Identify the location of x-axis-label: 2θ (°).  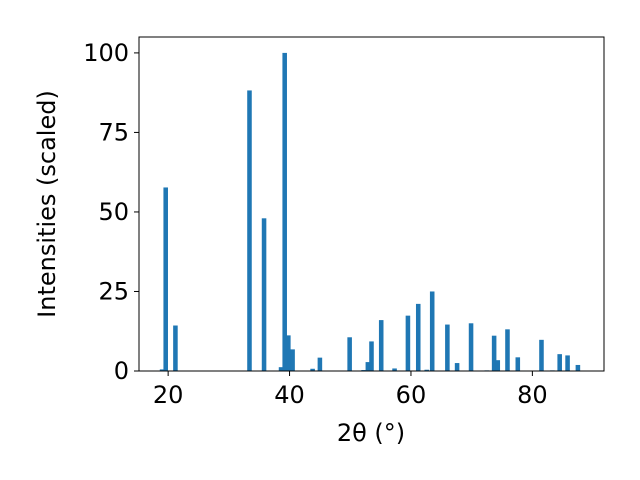
(371, 433).